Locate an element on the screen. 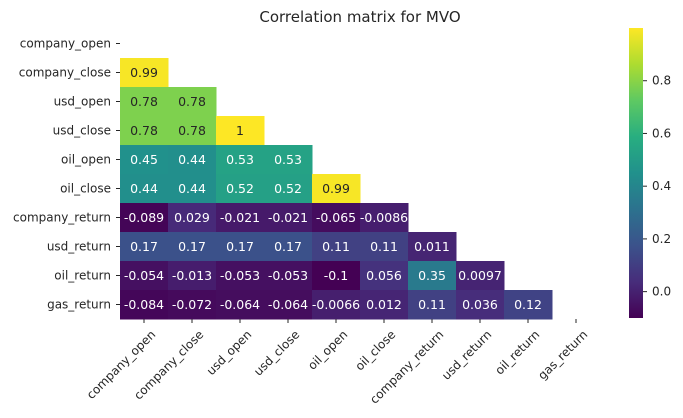 The image size is (683, 418). y-tick-label: gas_return is located at coordinates (79, 305).